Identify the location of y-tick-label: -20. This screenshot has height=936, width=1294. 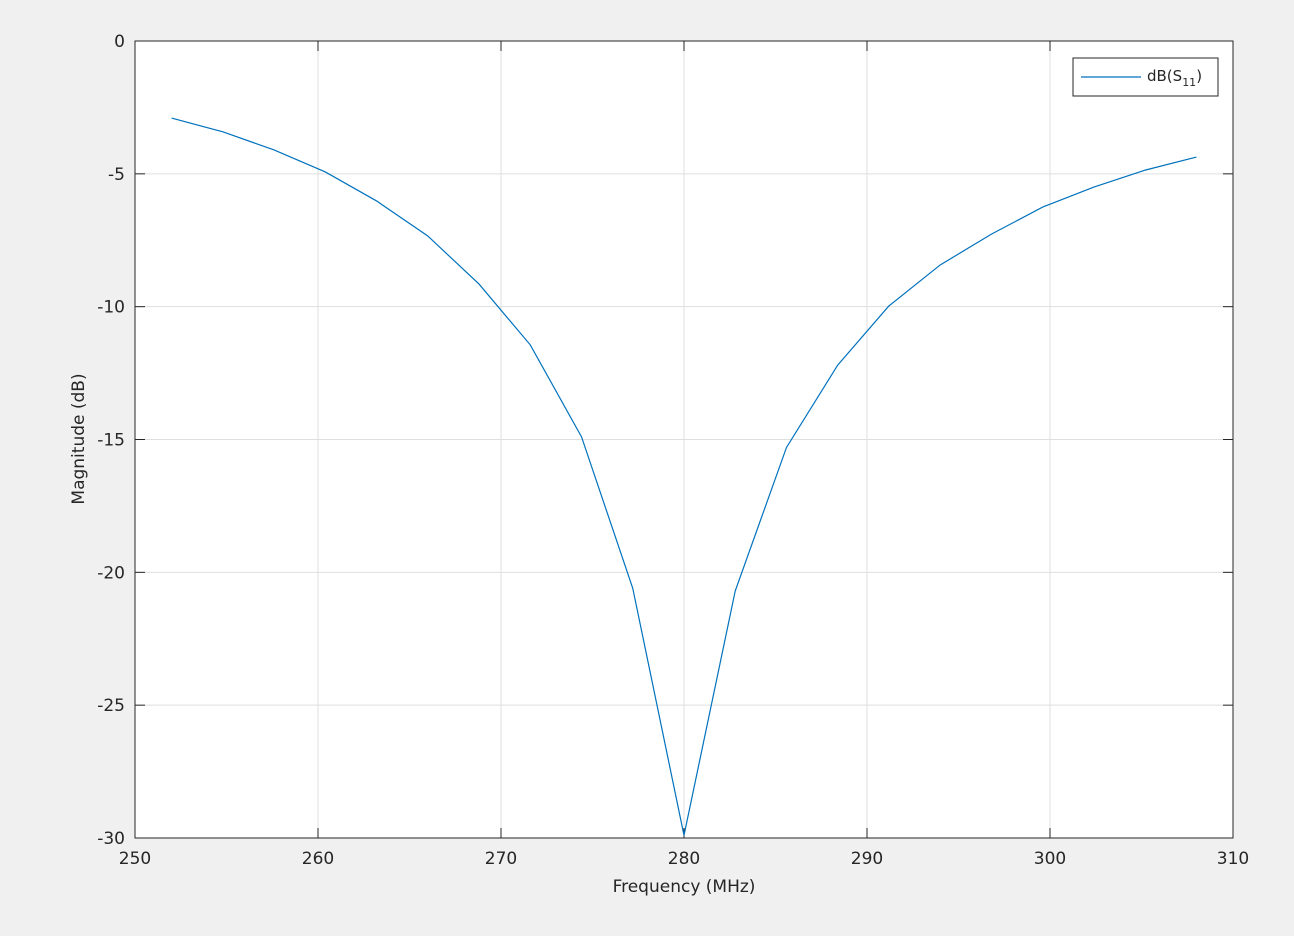
(111, 573).